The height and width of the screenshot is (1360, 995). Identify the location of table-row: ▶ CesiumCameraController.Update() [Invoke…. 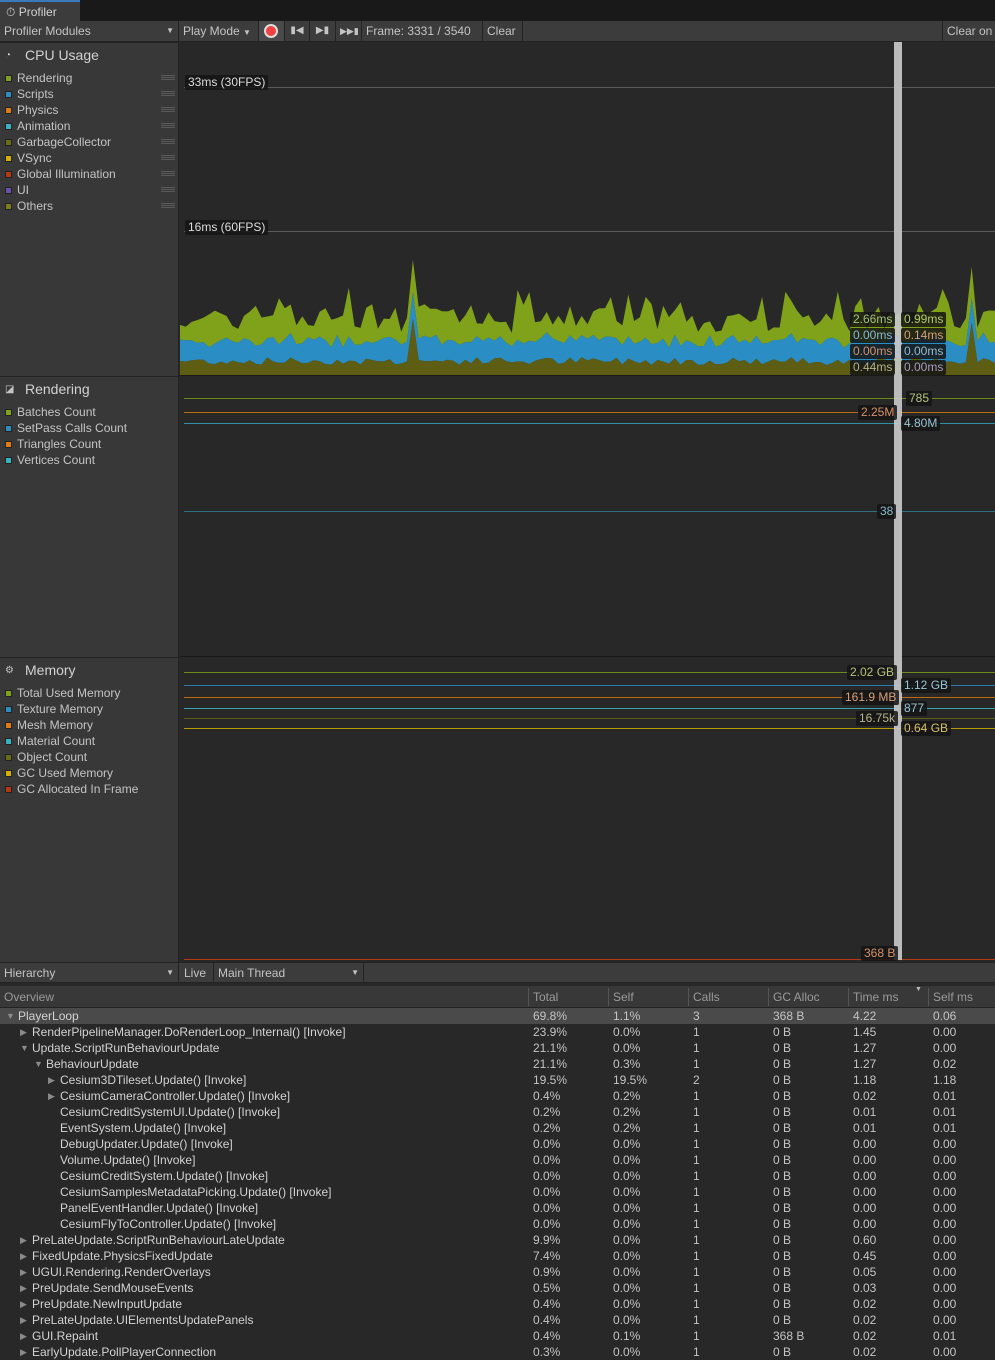
(497, 1096).